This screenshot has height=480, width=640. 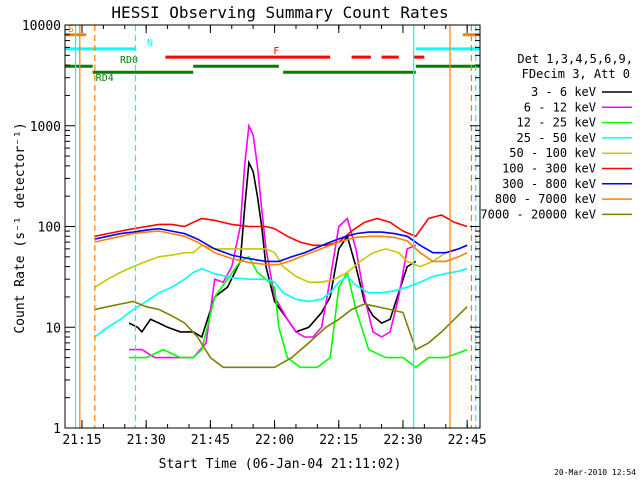 I want to click on legend-label-7: 300 - 800 keV, so click(x=549, y=184).